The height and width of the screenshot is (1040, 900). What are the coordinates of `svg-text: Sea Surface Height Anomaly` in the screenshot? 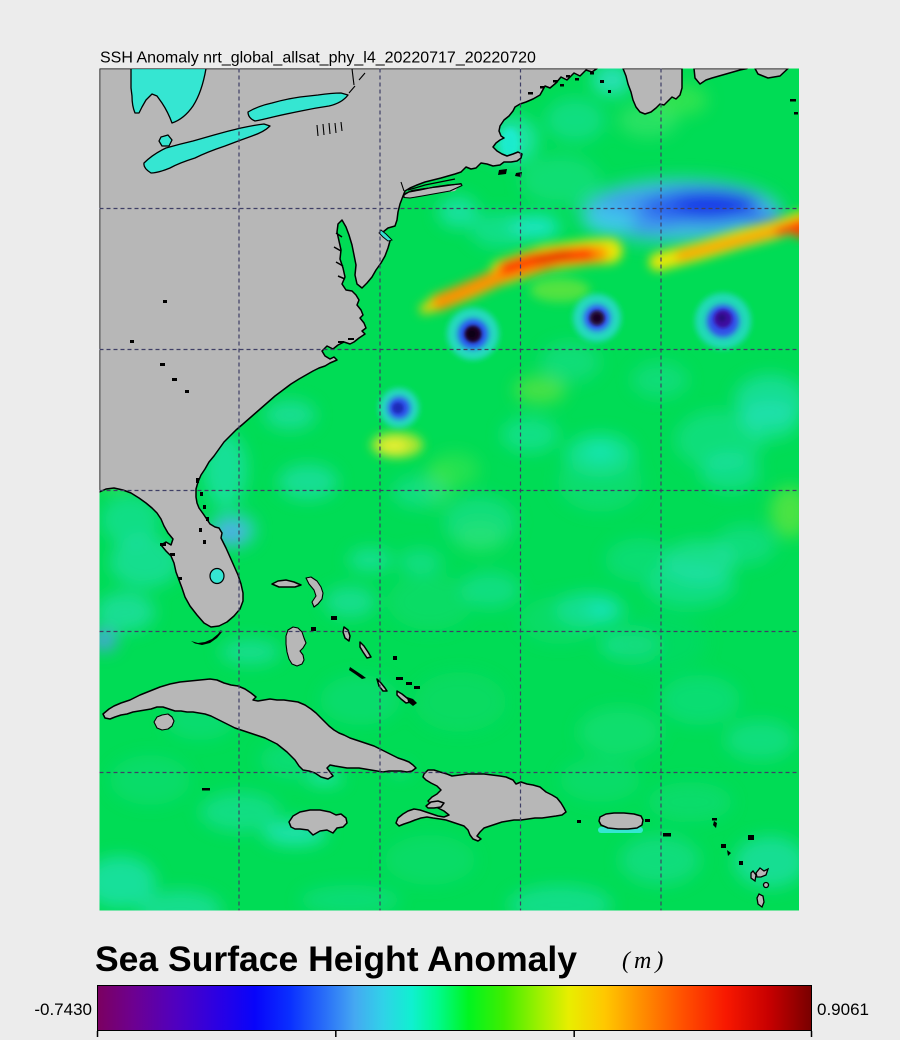 It's located at (336, 959).